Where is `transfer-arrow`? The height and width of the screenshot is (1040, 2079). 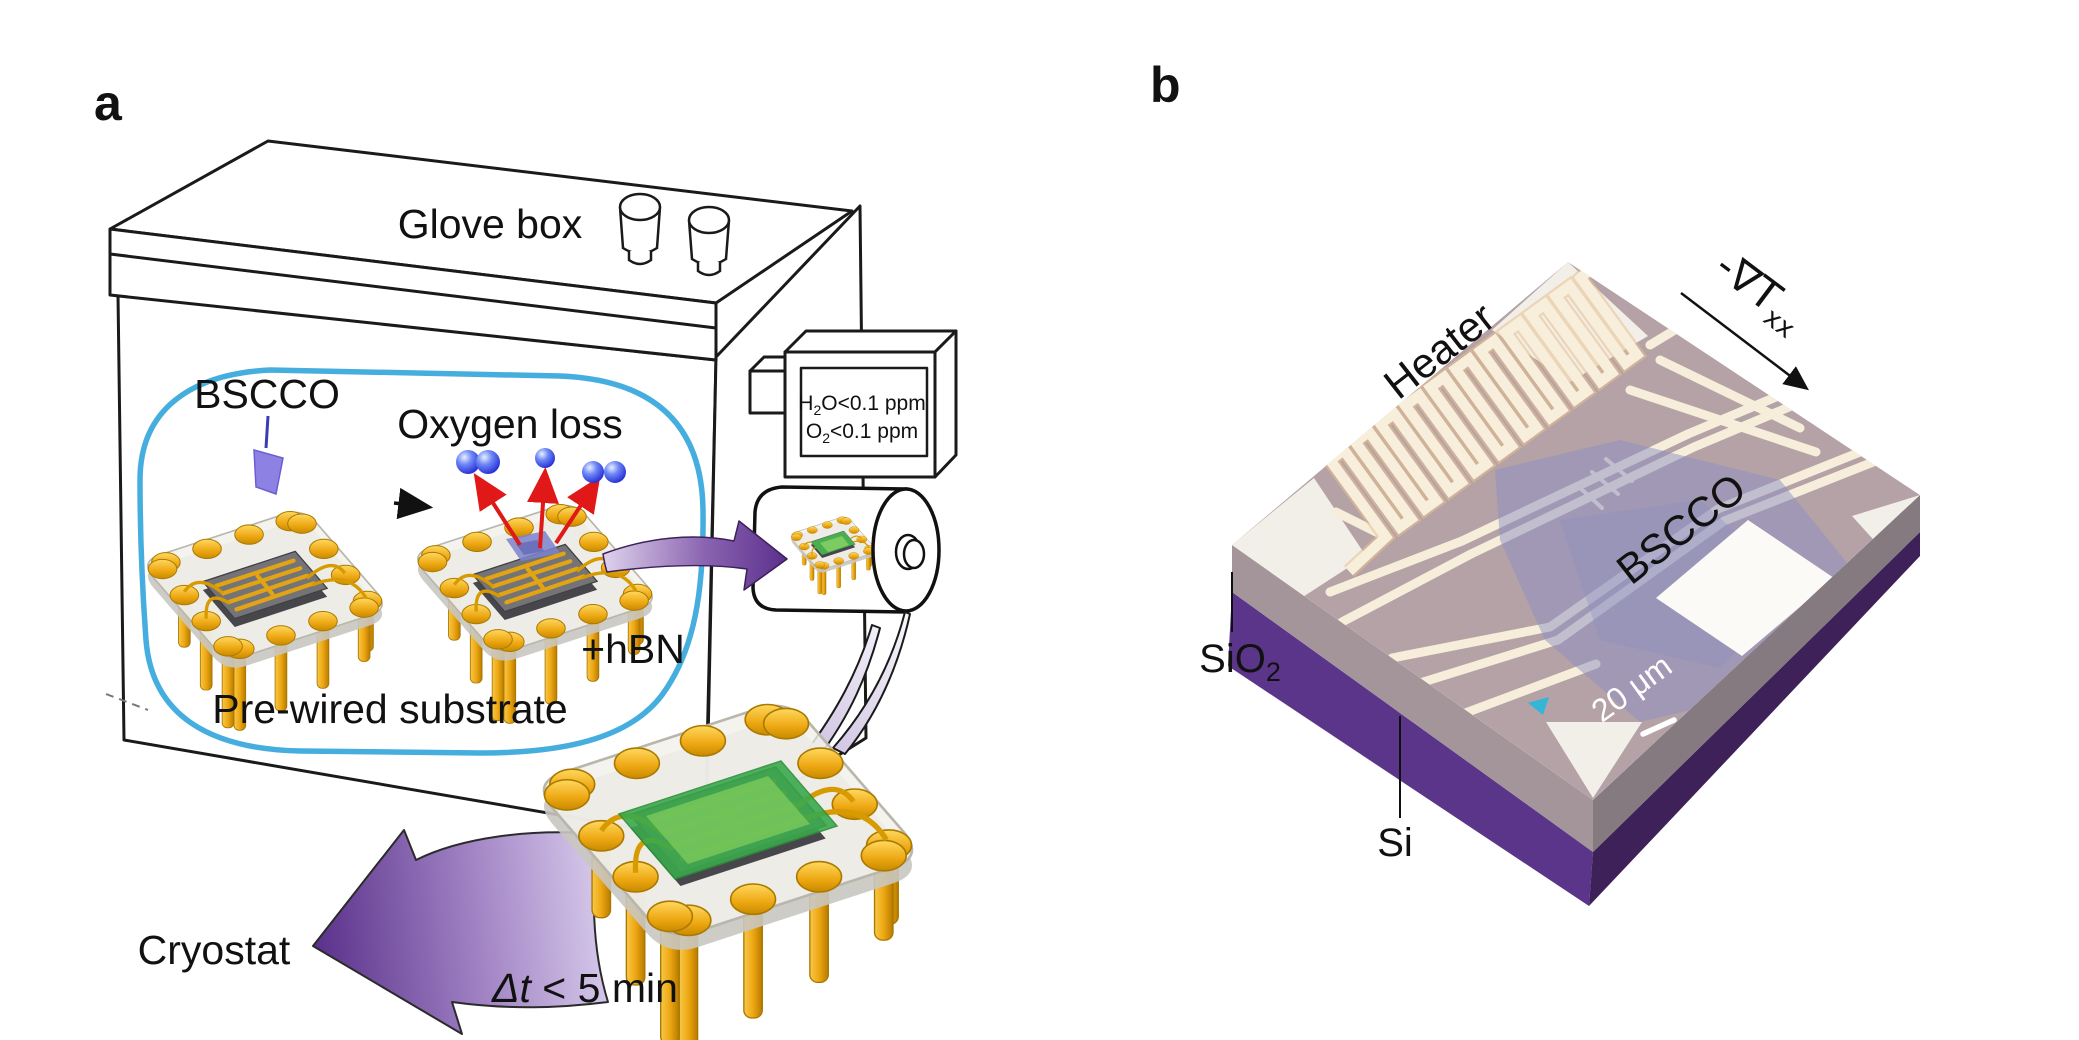 transfer-arrow is located at coordinates (695, 555).